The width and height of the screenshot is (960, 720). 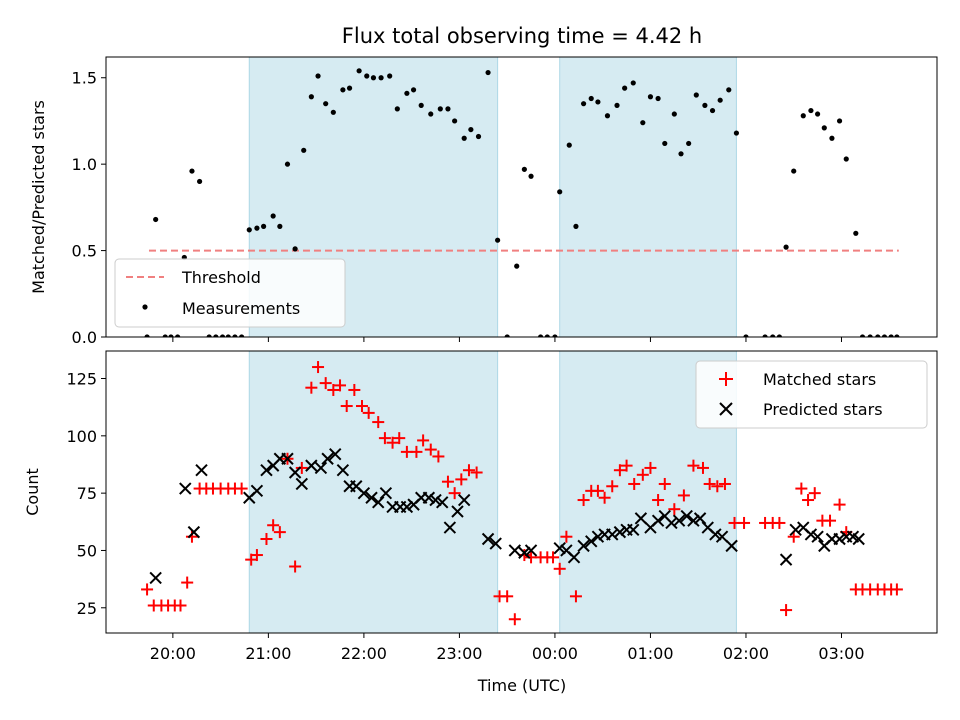 What do you see at coordinates (32, 492) in the screenshot?
I see `bottom-y-axis-label: Count` at bounding box center [32, 492].